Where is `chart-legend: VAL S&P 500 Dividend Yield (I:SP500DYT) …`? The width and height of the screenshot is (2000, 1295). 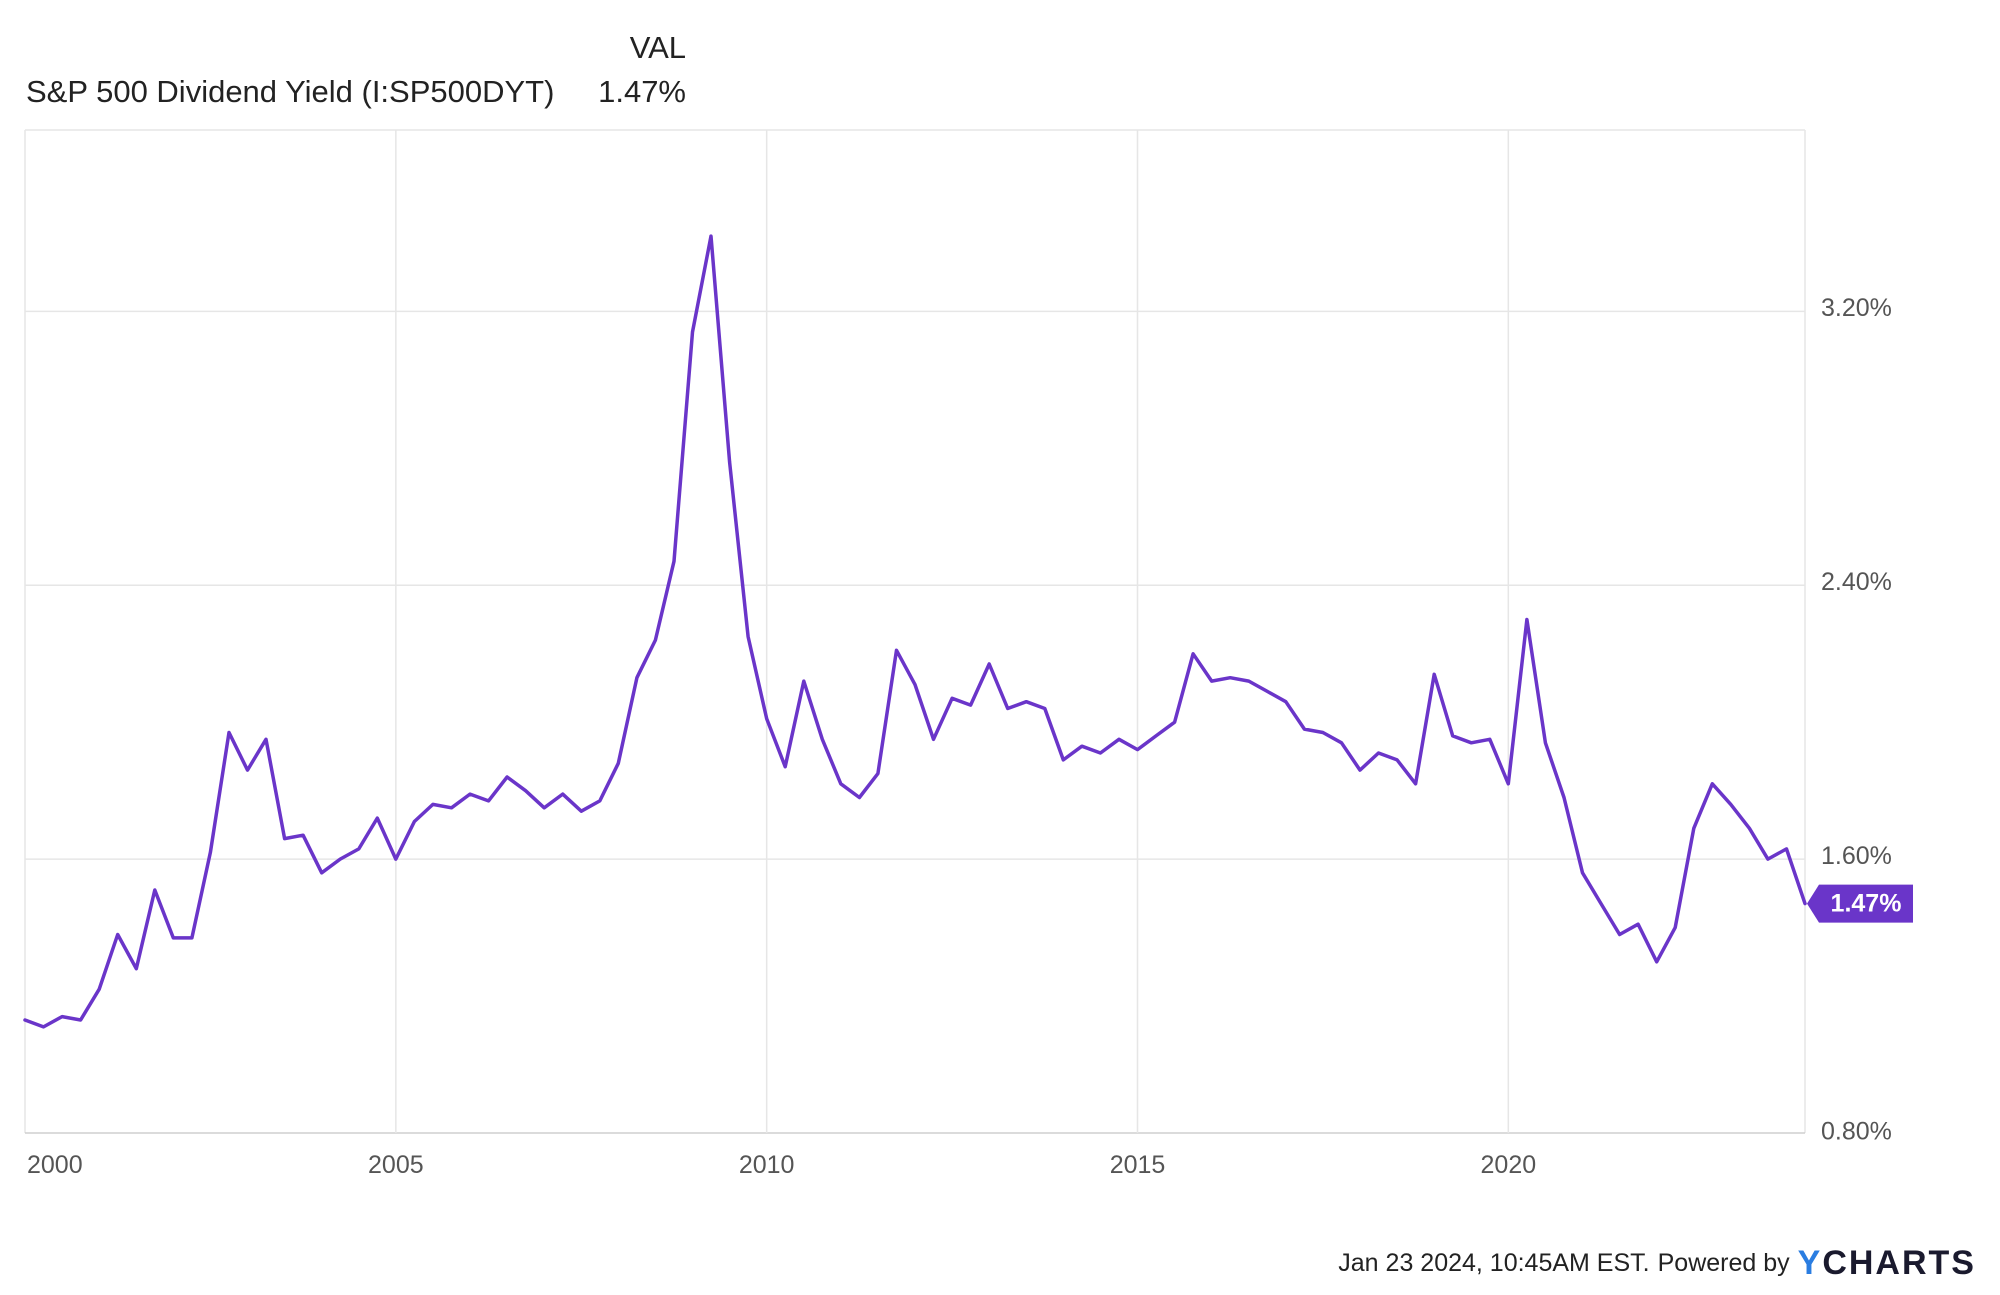 chart-legend: VAL S&P 500 Dividend Yield (I:SP500DYT) … is located at coordinates (356, 75).